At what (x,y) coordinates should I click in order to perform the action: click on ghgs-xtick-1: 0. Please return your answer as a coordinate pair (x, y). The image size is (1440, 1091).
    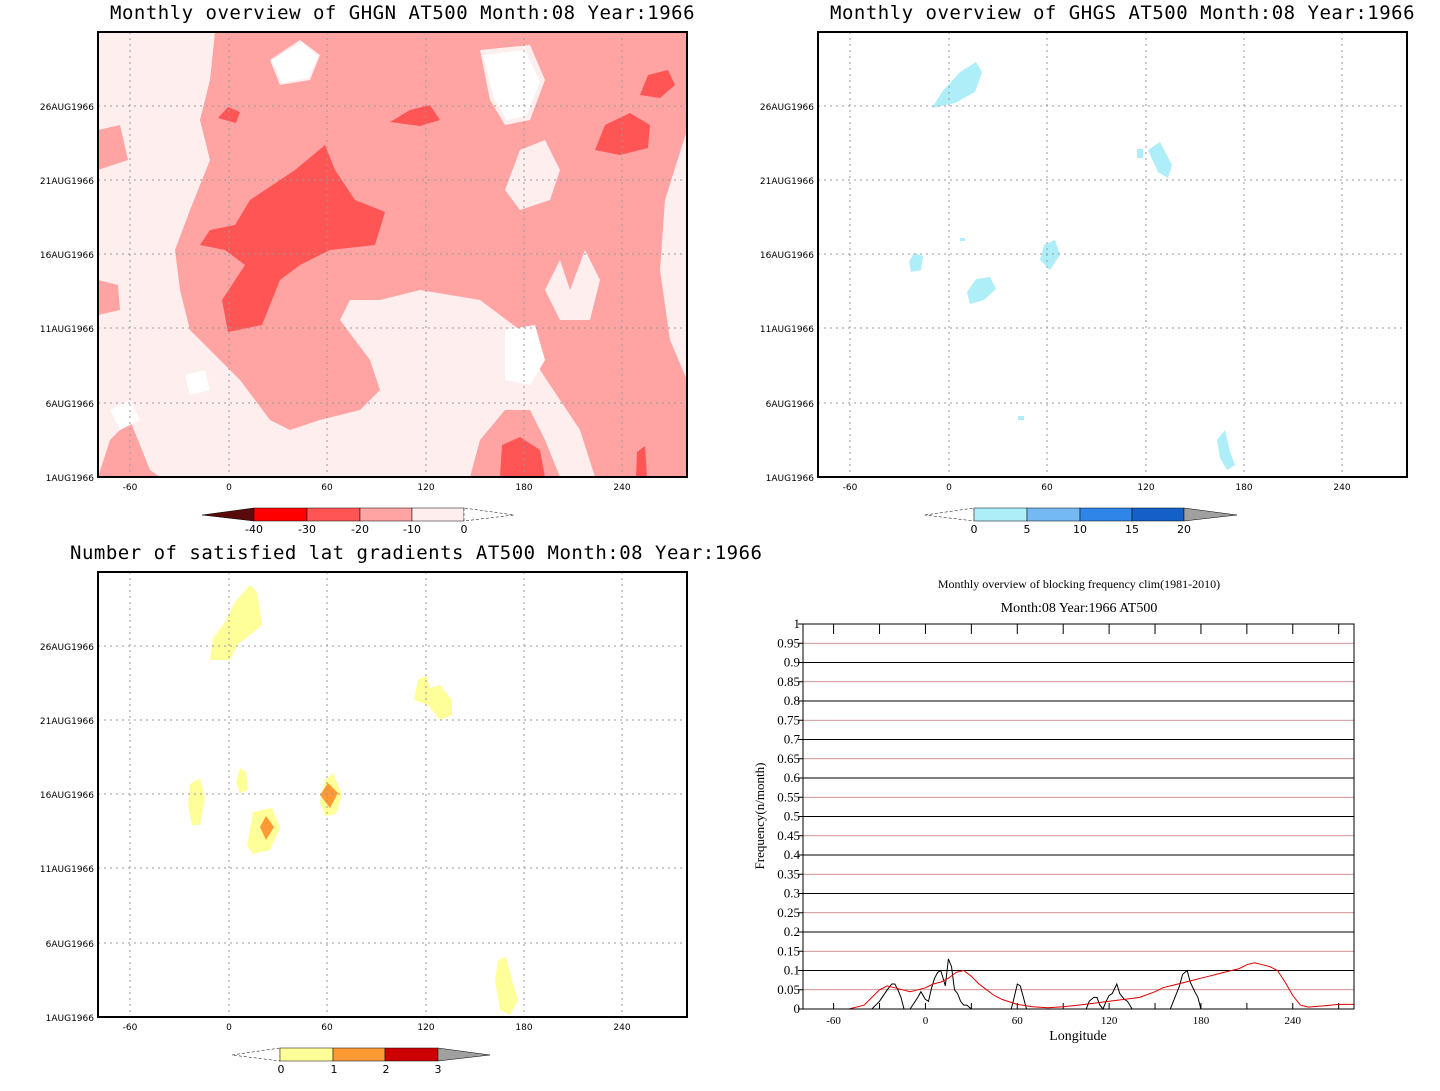
    Looking at the image, I should click on (949, 488).